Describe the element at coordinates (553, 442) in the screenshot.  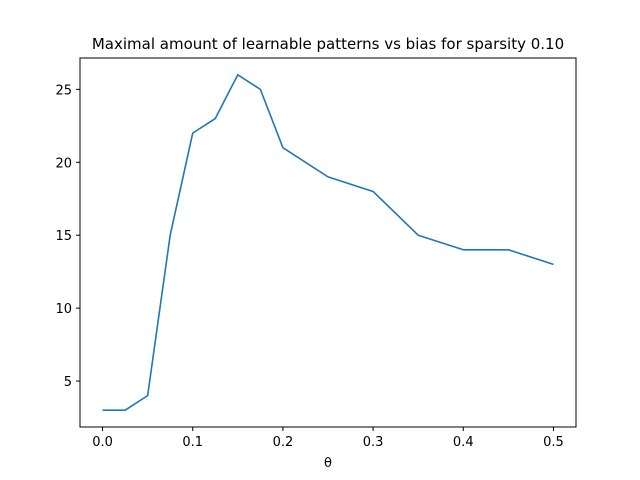
I see `x-tick-label: 0.5` at that location.